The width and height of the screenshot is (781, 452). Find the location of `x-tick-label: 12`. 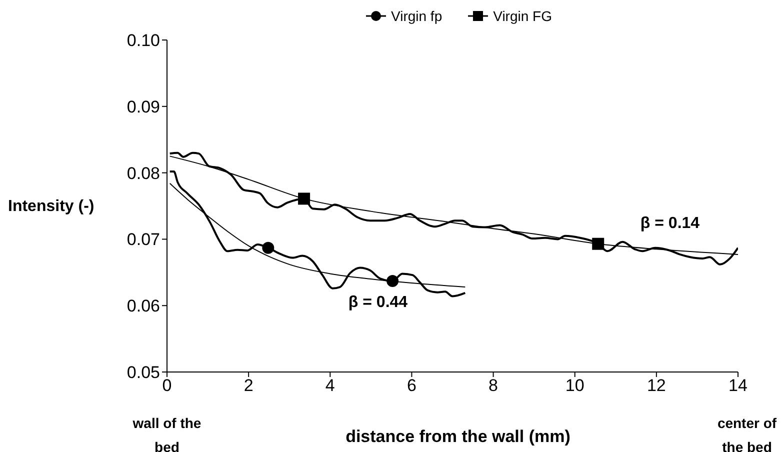

x-tick-label: 12 is located at coordinates (656, 386).